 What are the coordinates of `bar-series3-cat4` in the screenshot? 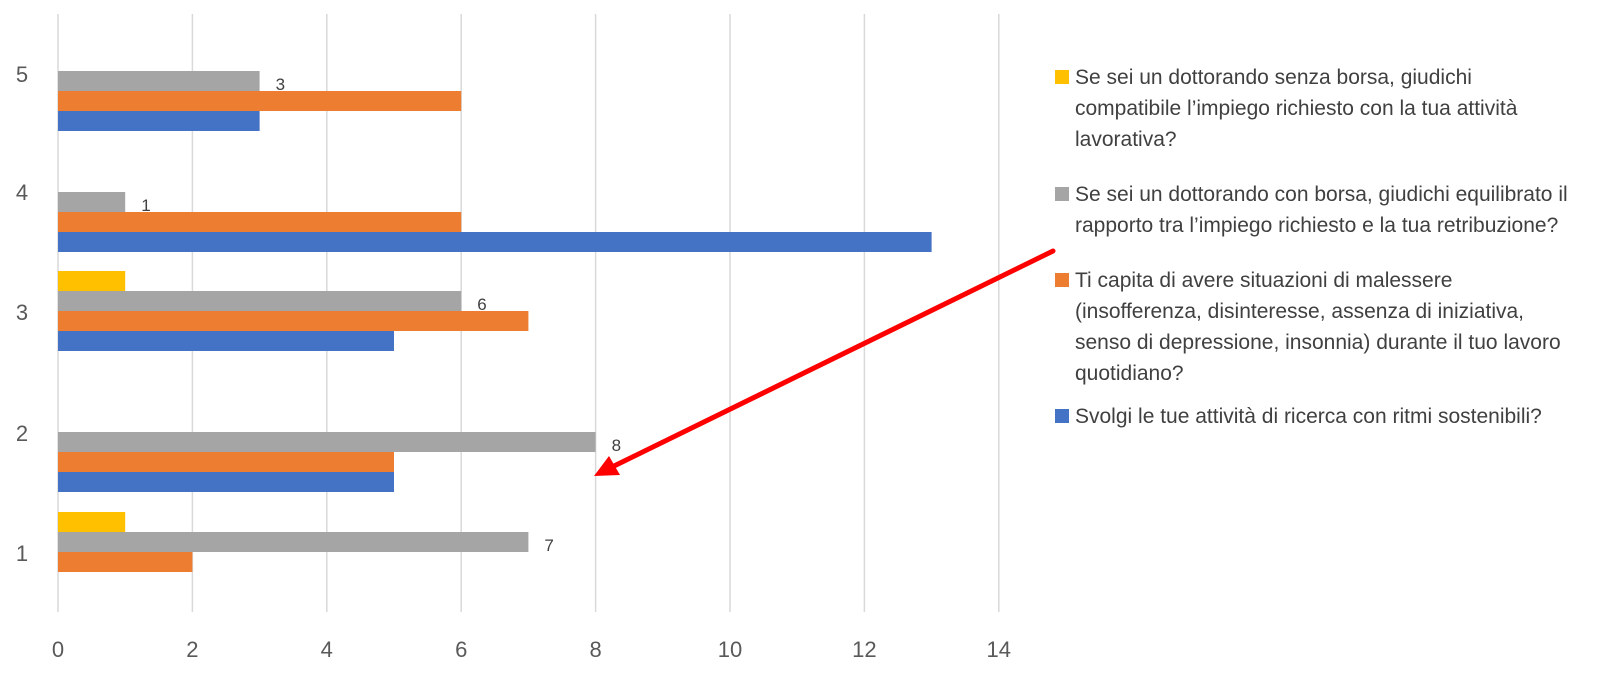 It's located at (92, 202).